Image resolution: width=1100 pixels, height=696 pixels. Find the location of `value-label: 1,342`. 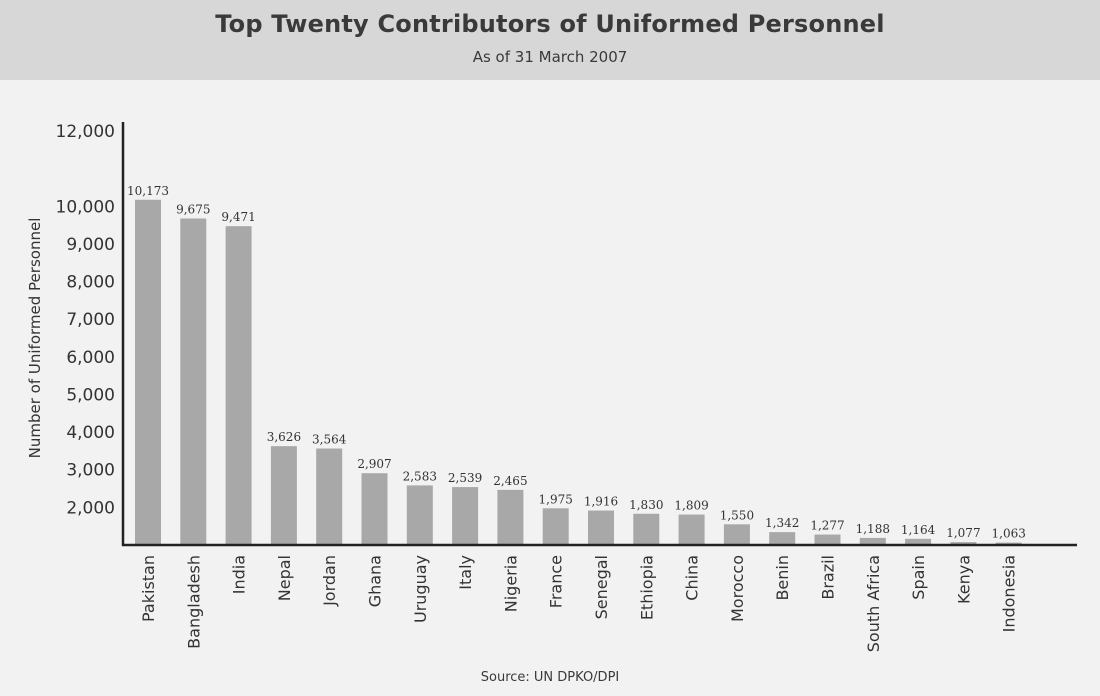

value-label: 1,342 is located at coordinates (782, 523).